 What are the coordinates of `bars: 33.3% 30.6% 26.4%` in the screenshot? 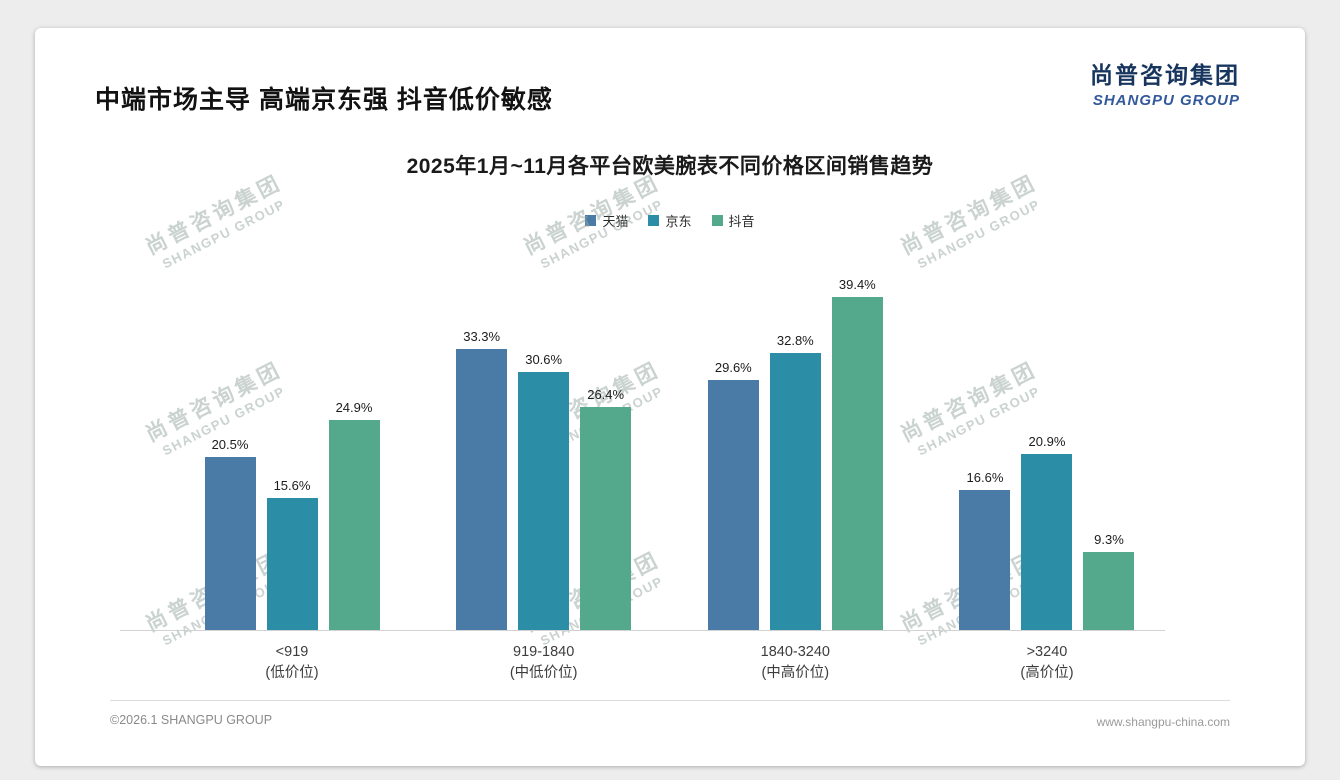 It's located at (544, 440).